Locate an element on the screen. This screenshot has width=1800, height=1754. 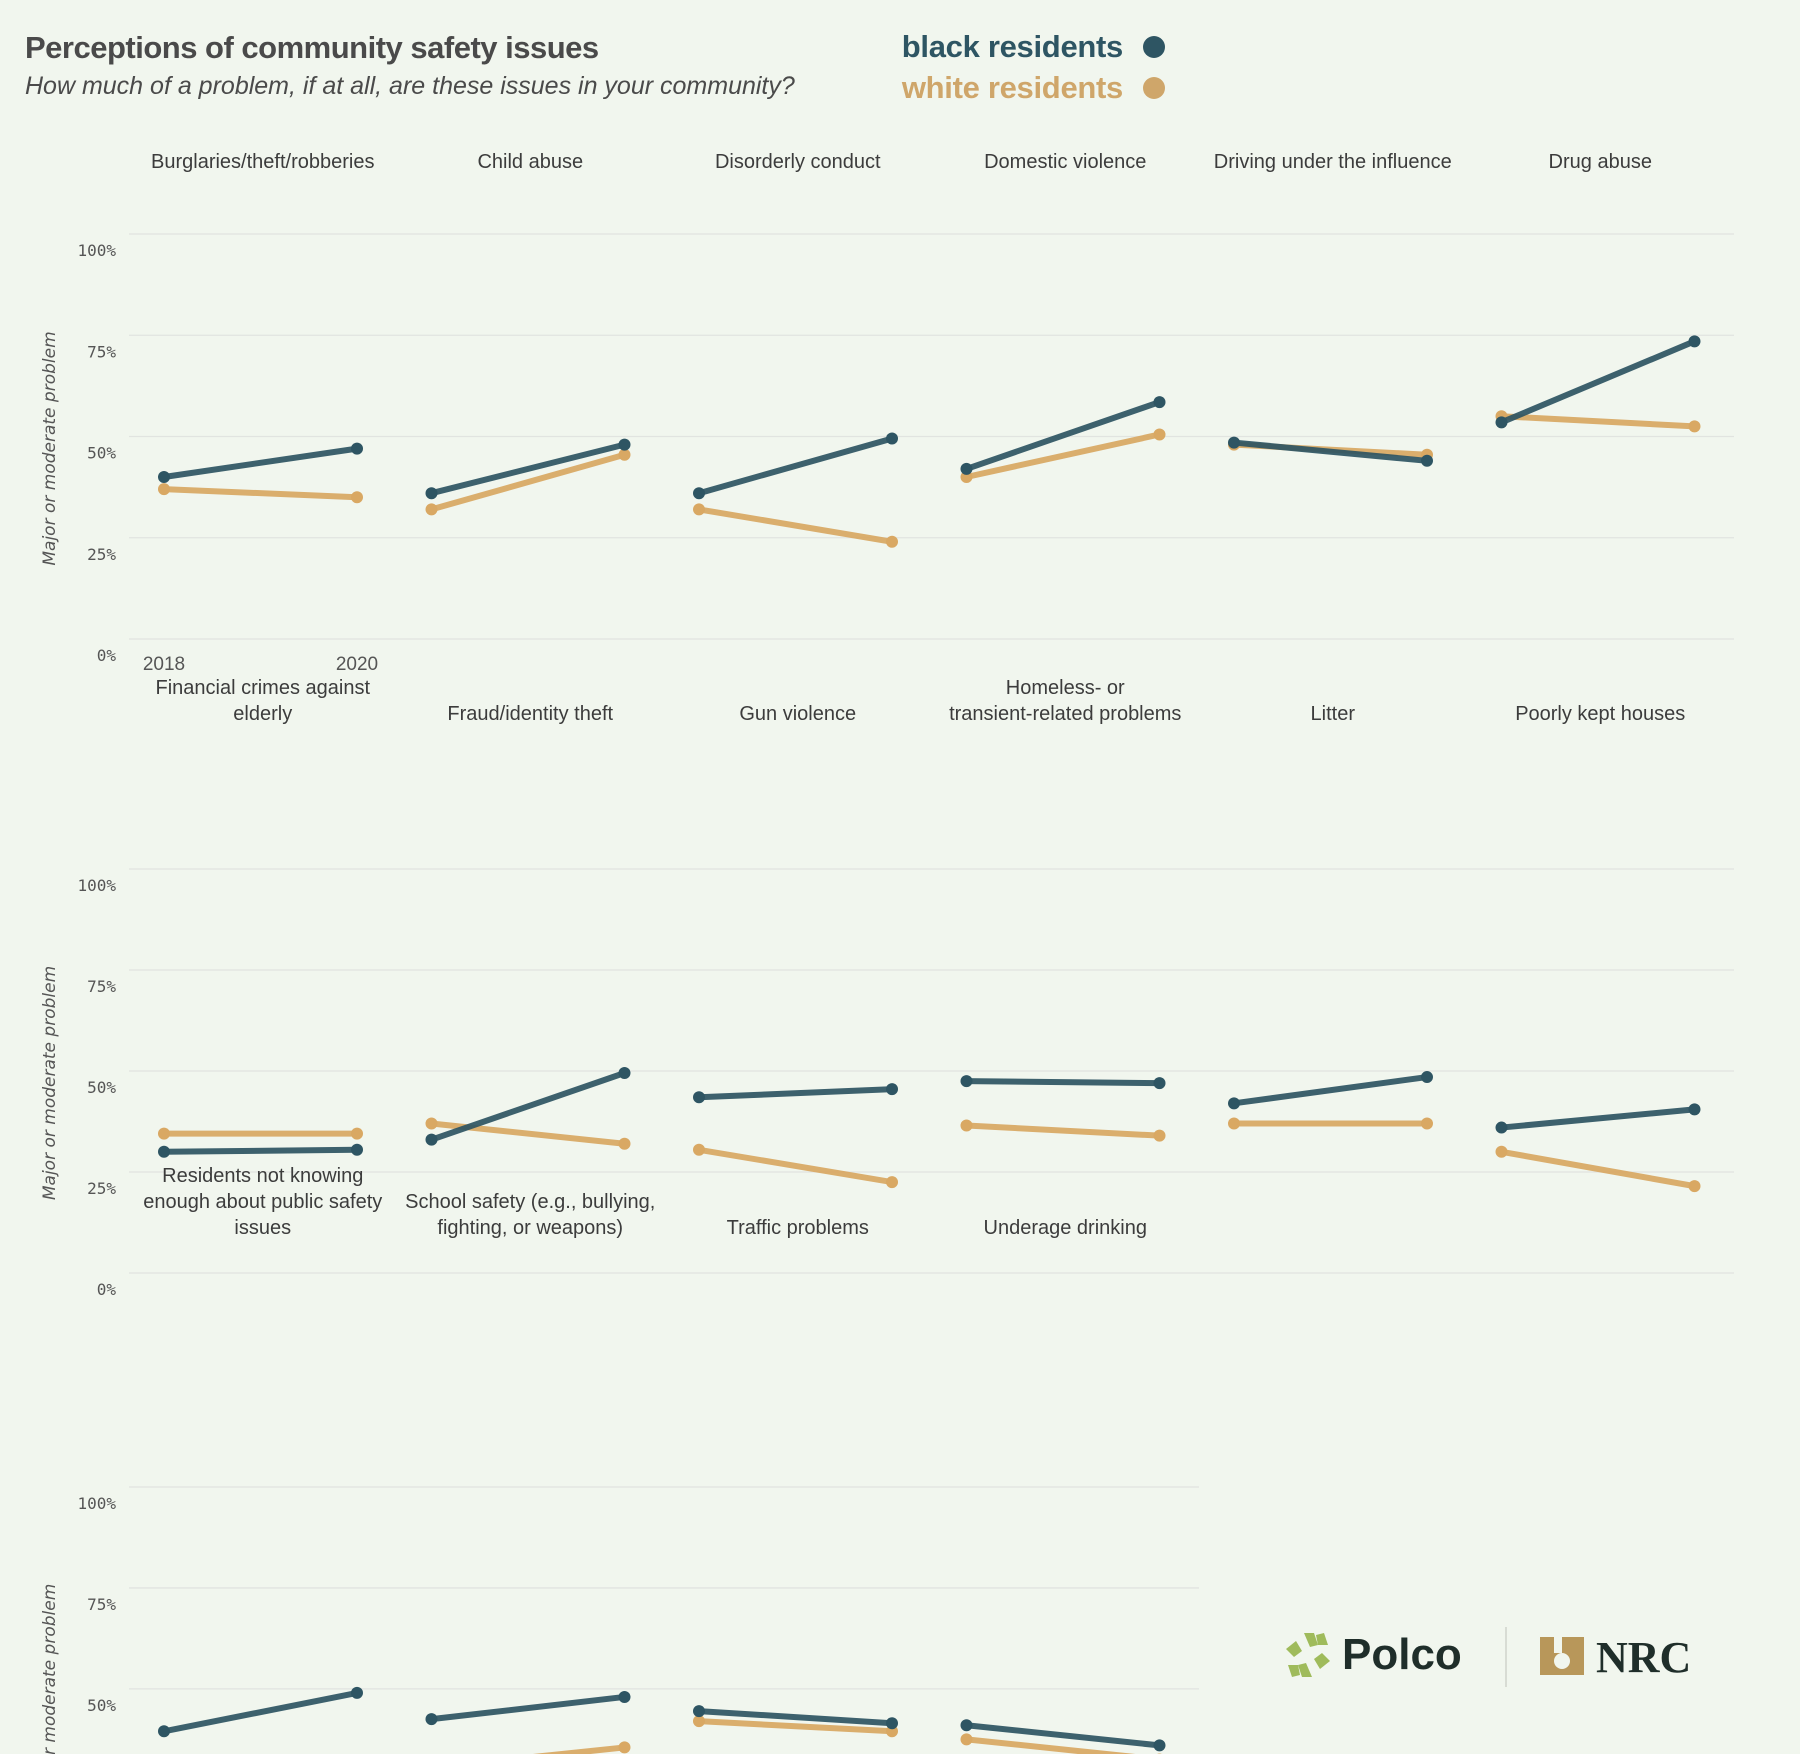
panel: Traffic problems is located at coordinates (795, 1477).